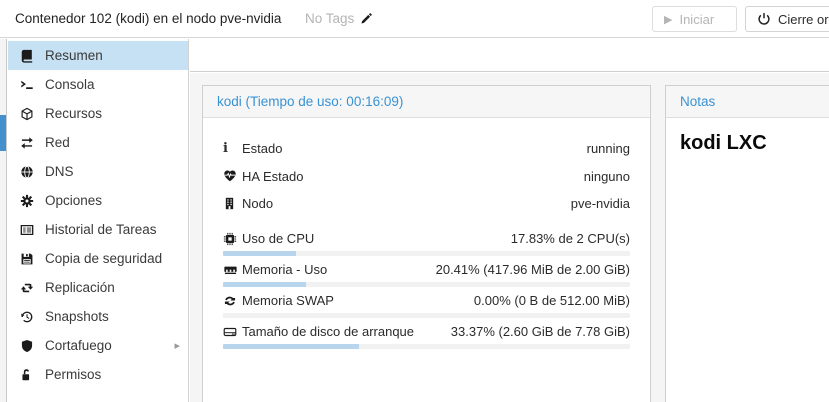 Image resolution: width=829 pixels, height=402 pixels. I want to click on tags-editor: No Tags, so click(339, 18).